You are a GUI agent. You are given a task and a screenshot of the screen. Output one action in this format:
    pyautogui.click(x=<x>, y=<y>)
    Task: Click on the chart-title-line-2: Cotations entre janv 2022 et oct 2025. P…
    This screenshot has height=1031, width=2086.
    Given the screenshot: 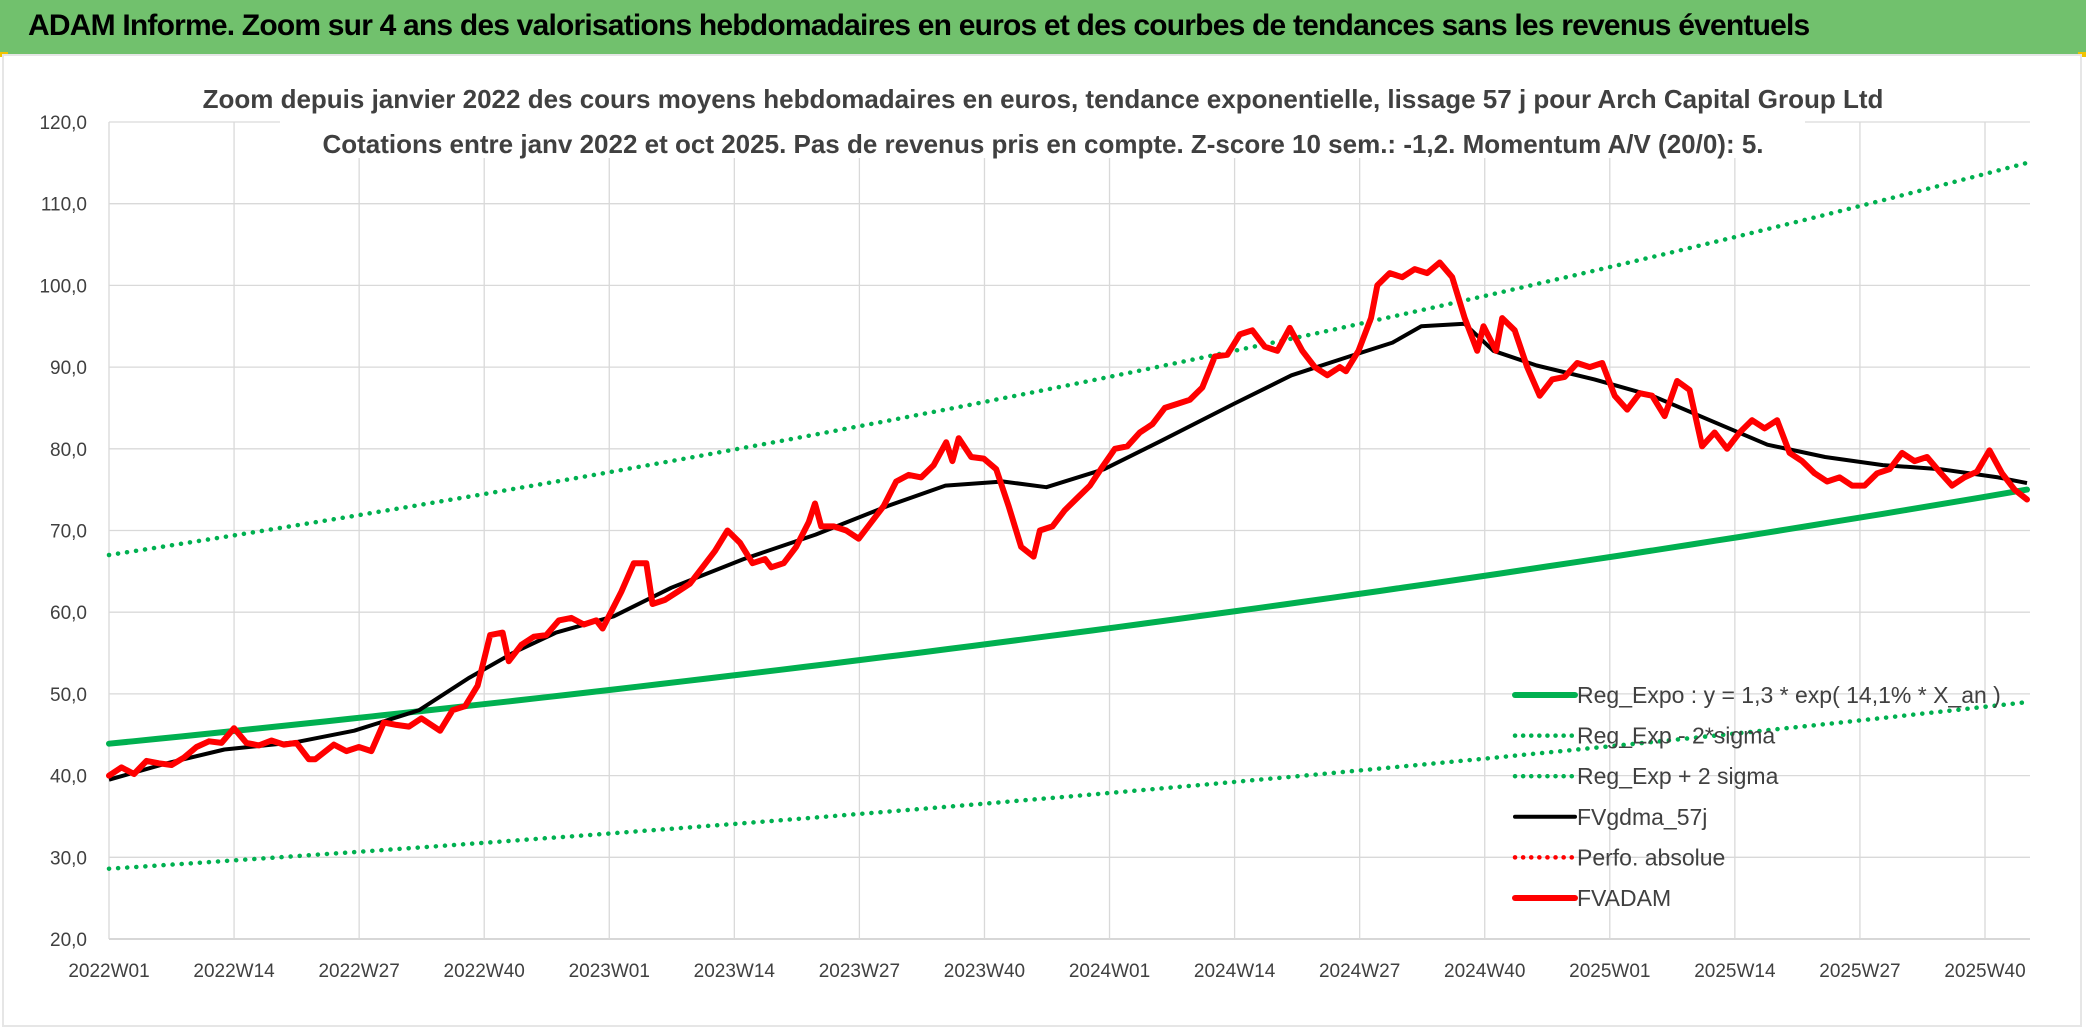 What is the action you would take?
    pyautogui.click(x=1042, y=144)
    